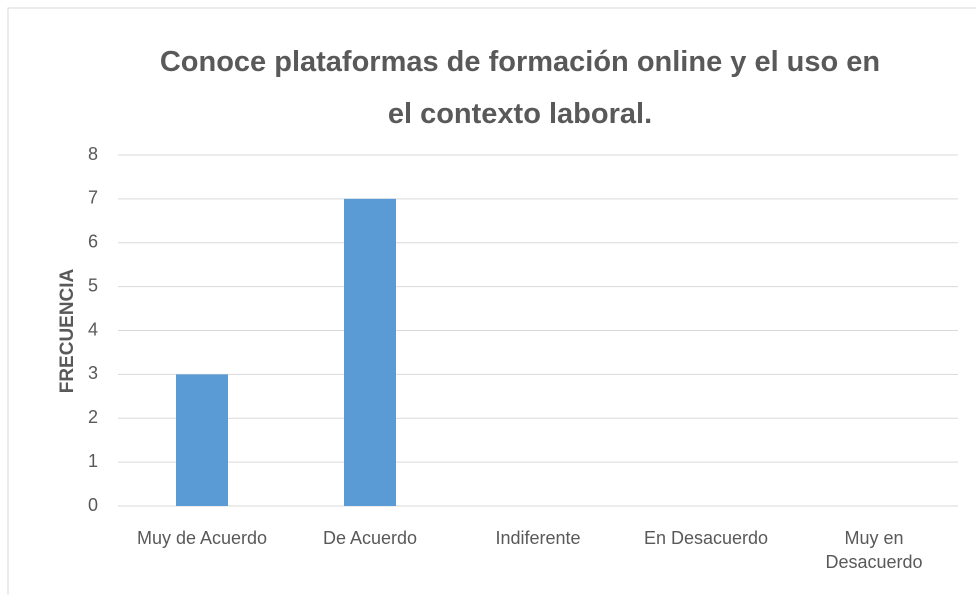  What do you see at coordinates (93, 505) in the screenshot?
I see `y-tick-label: 0` at bounding box center [93, 505].